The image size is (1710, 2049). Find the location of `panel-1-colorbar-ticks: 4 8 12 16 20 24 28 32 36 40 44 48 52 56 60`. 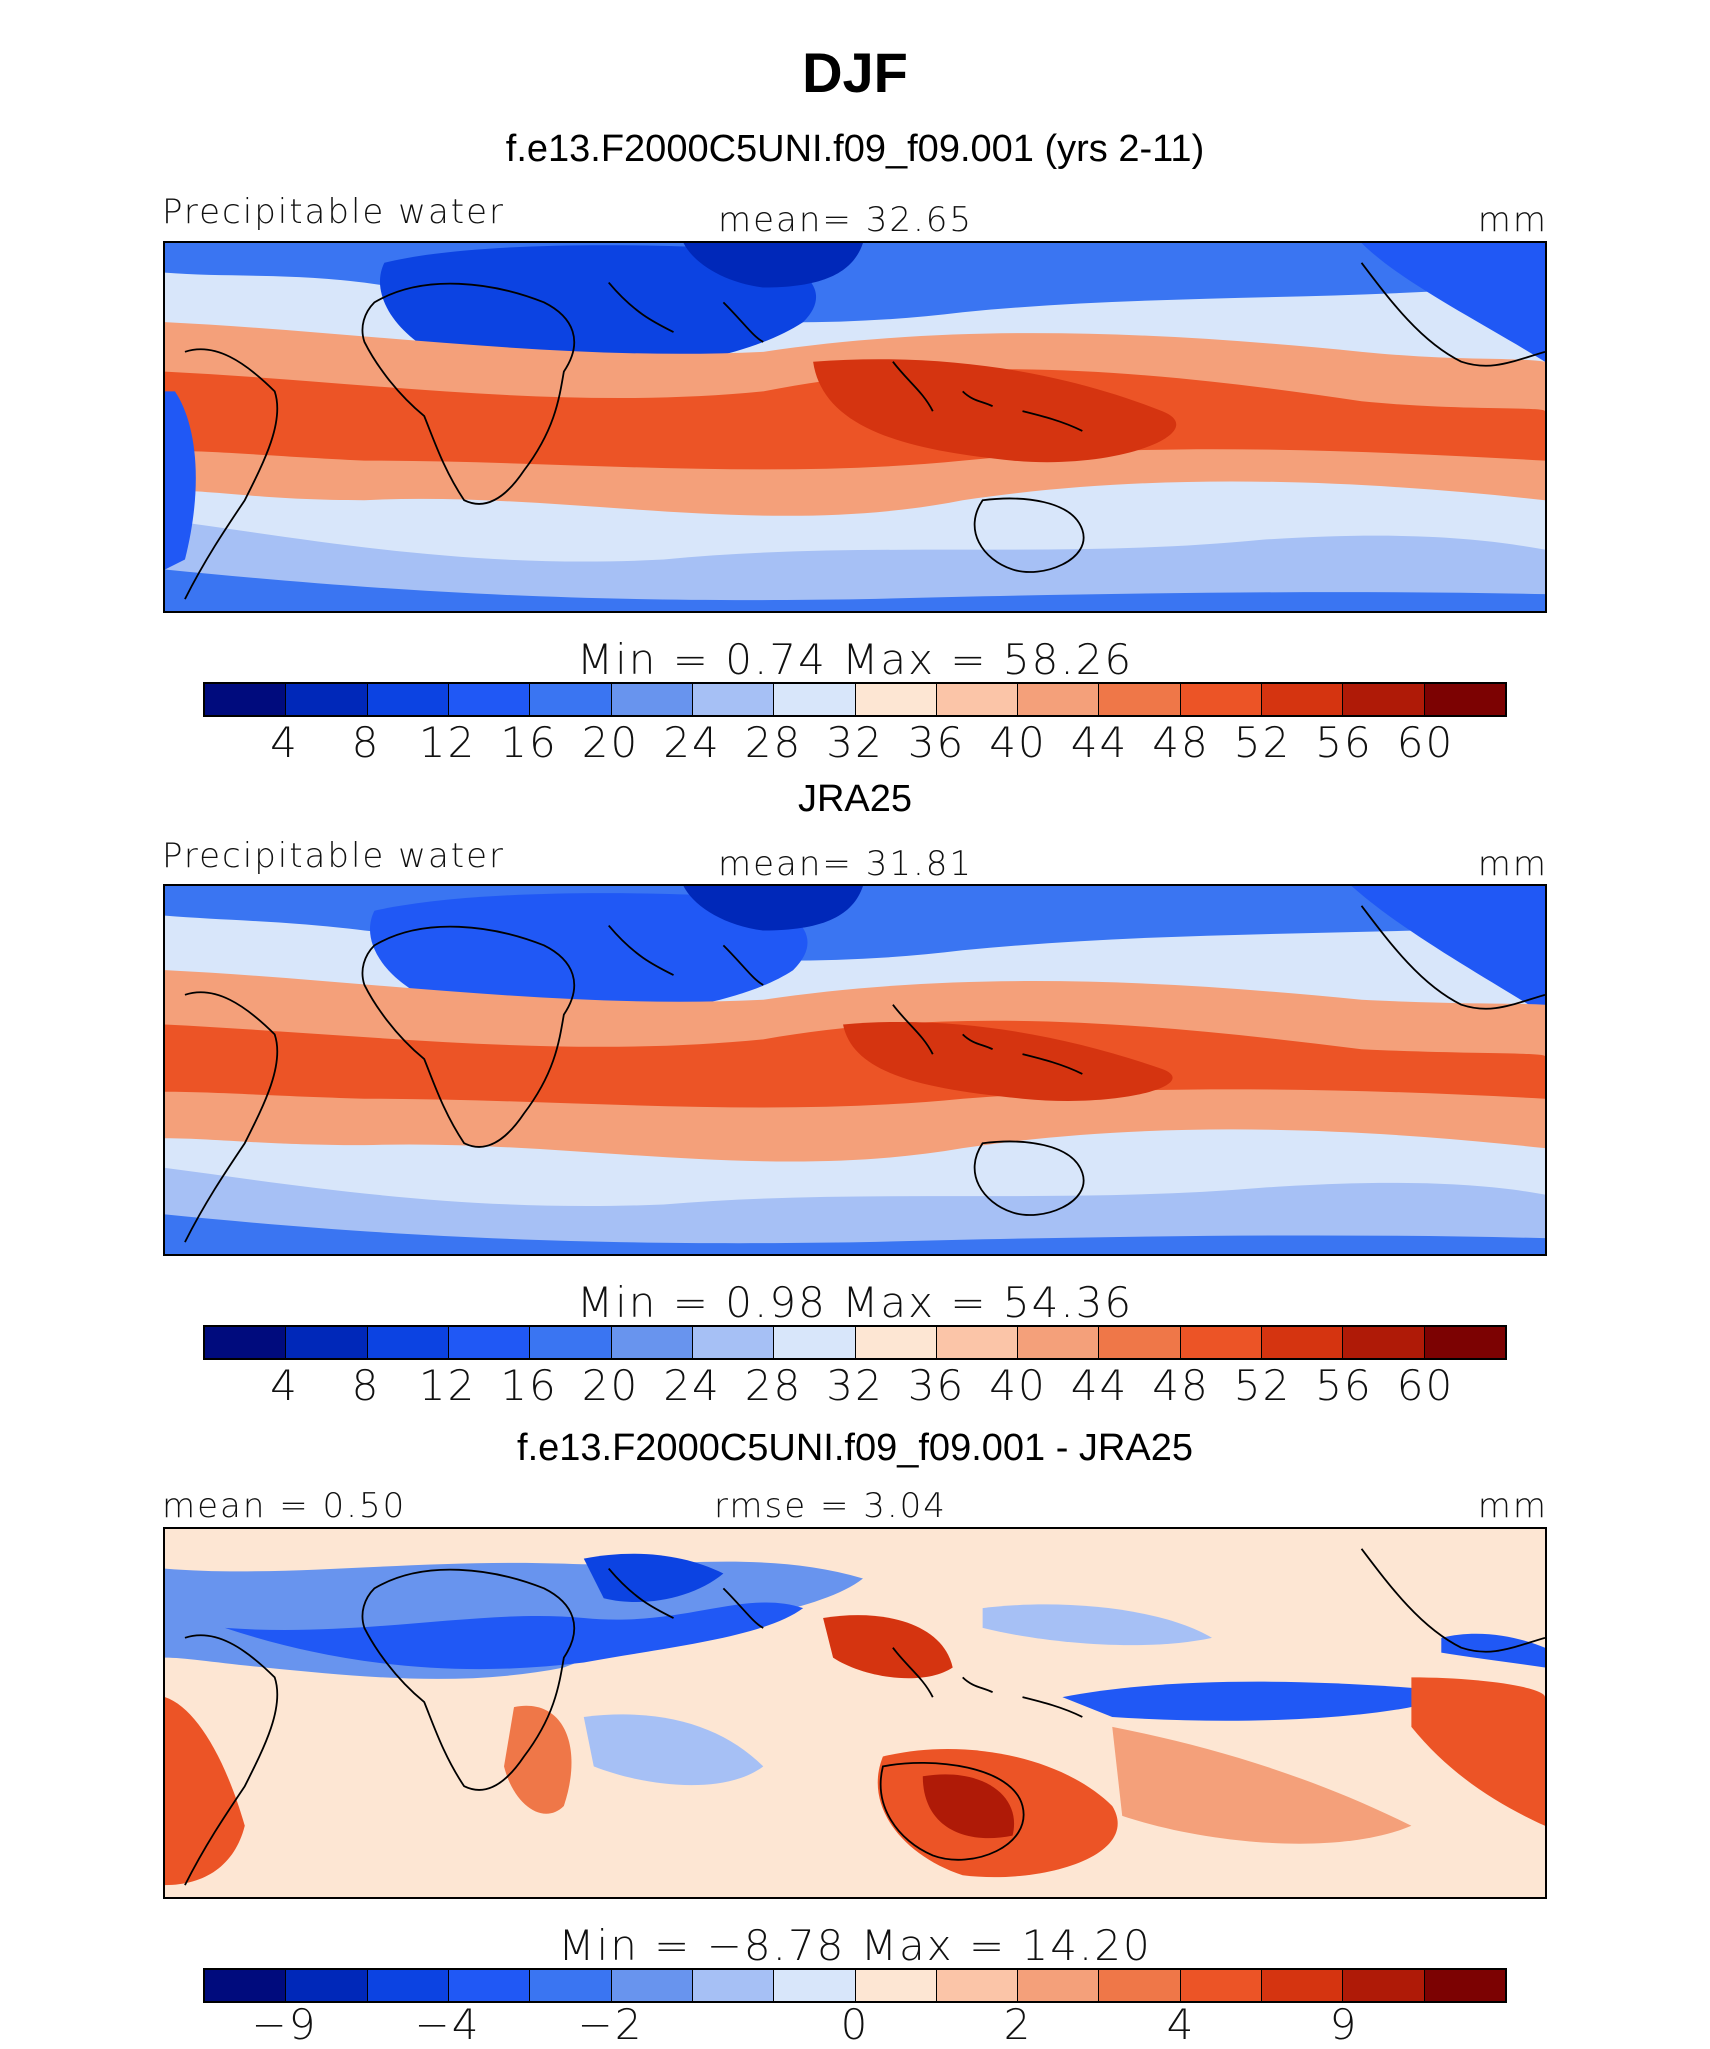

panel-1-colorbar-ticks: 4 8 12 16 20 24 28 32 36 40 44 48 52 56 60 is located at coordinates (855, 742).